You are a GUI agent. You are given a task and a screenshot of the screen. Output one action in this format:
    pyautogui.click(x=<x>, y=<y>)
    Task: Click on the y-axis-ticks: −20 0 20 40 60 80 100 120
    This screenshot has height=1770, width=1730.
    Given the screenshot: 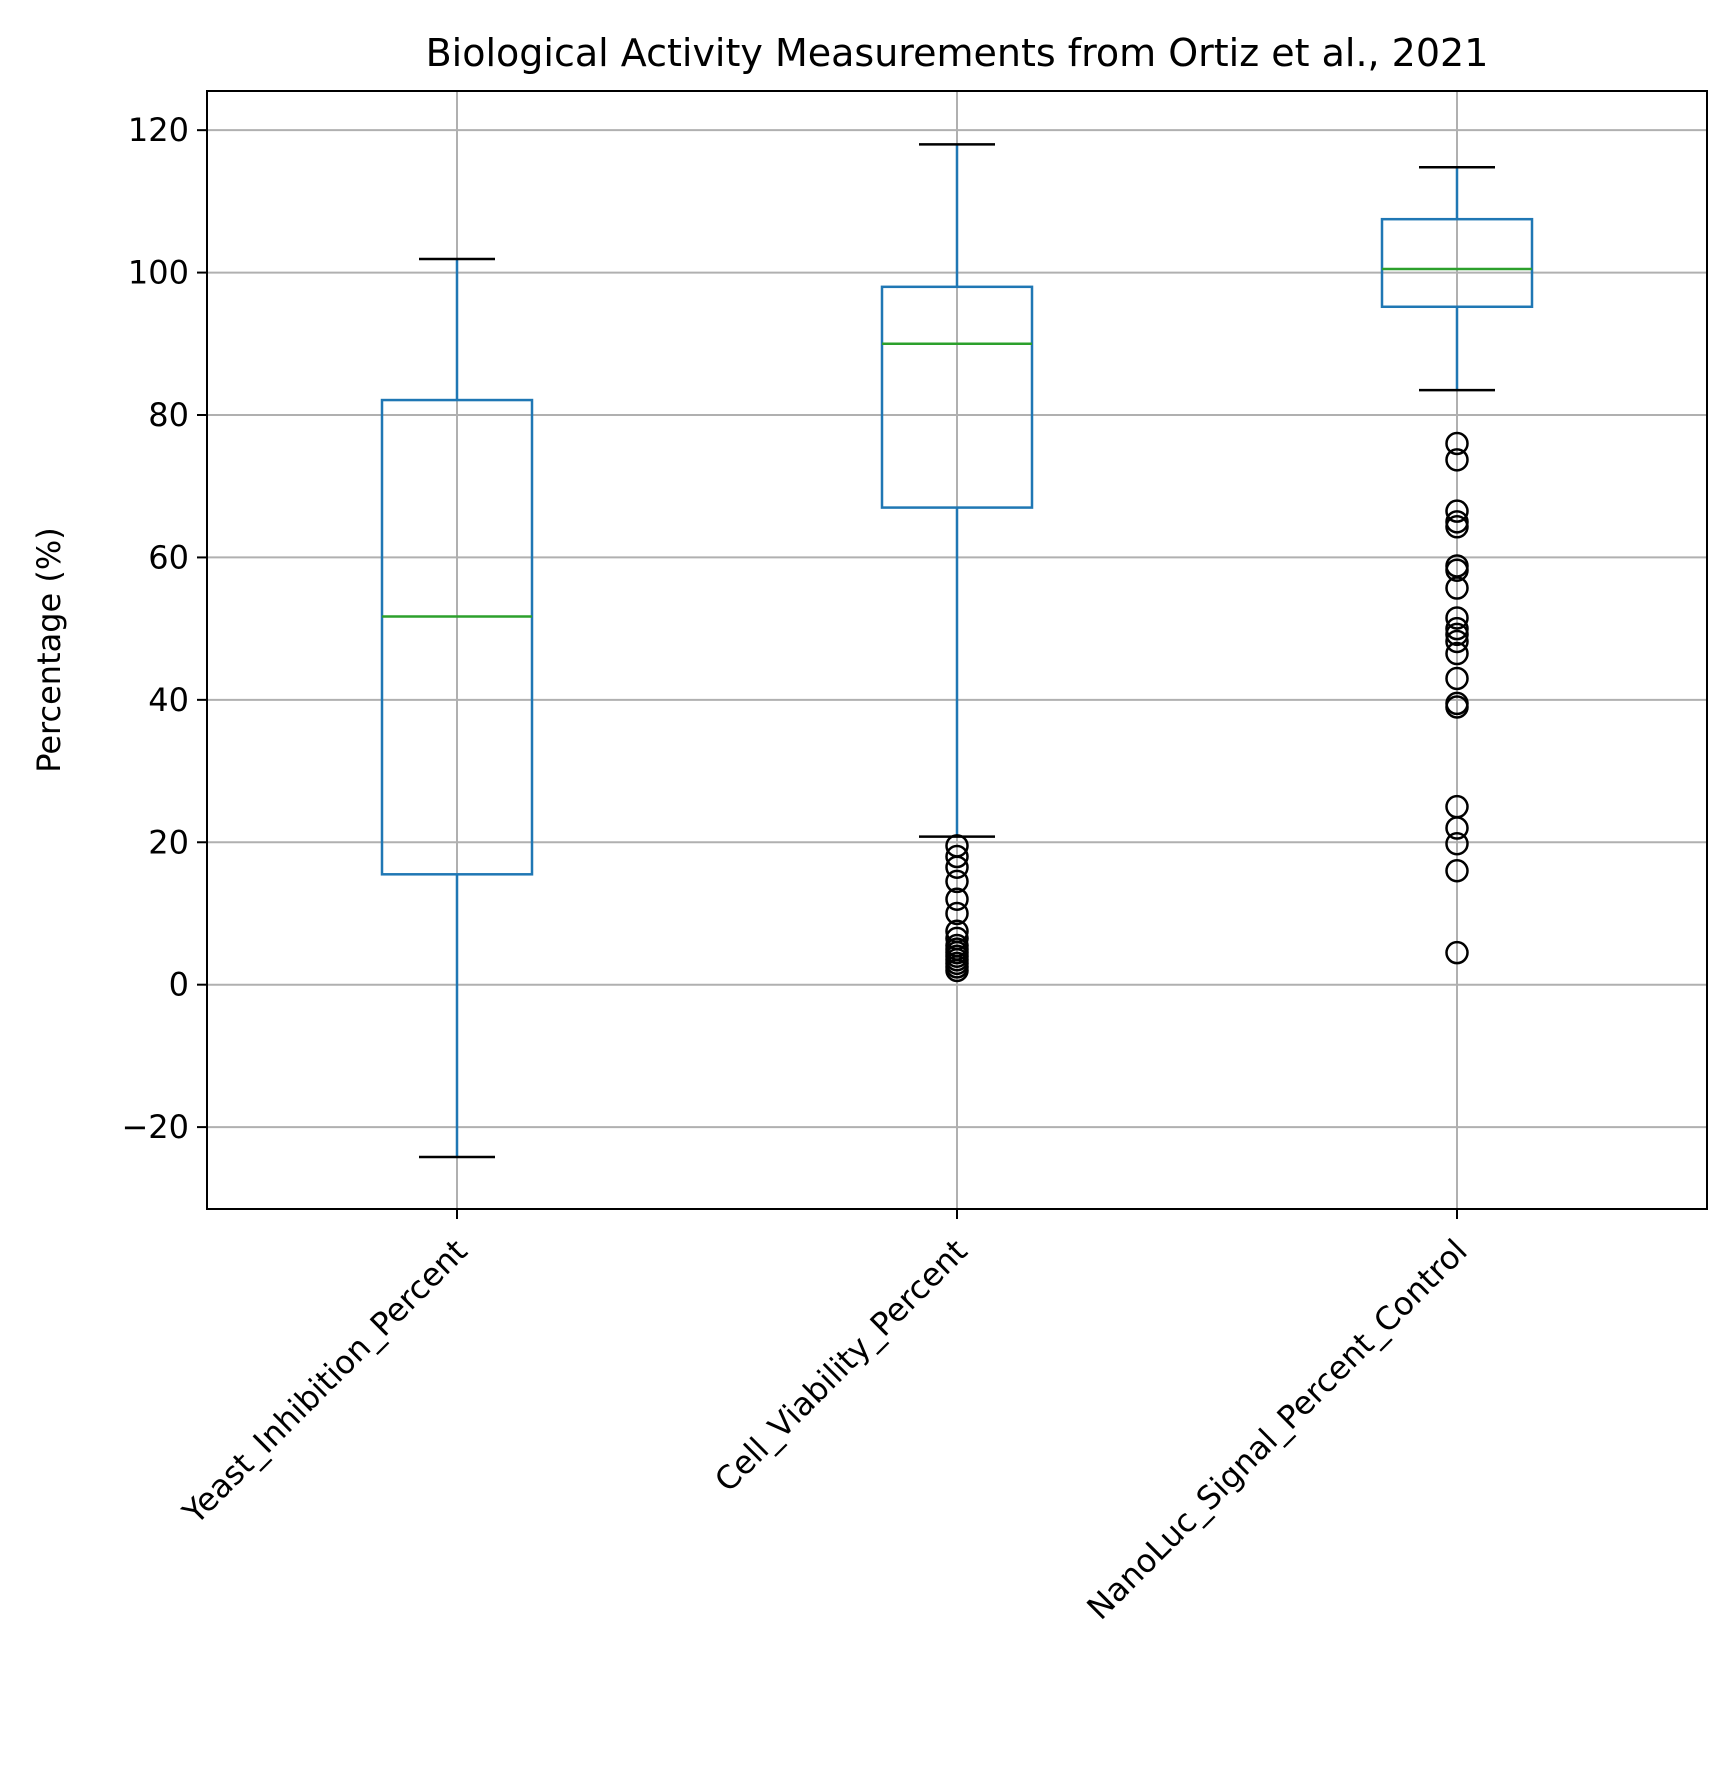 What is the action you would take?
    pyautogui.click(x=164, y=628)
    